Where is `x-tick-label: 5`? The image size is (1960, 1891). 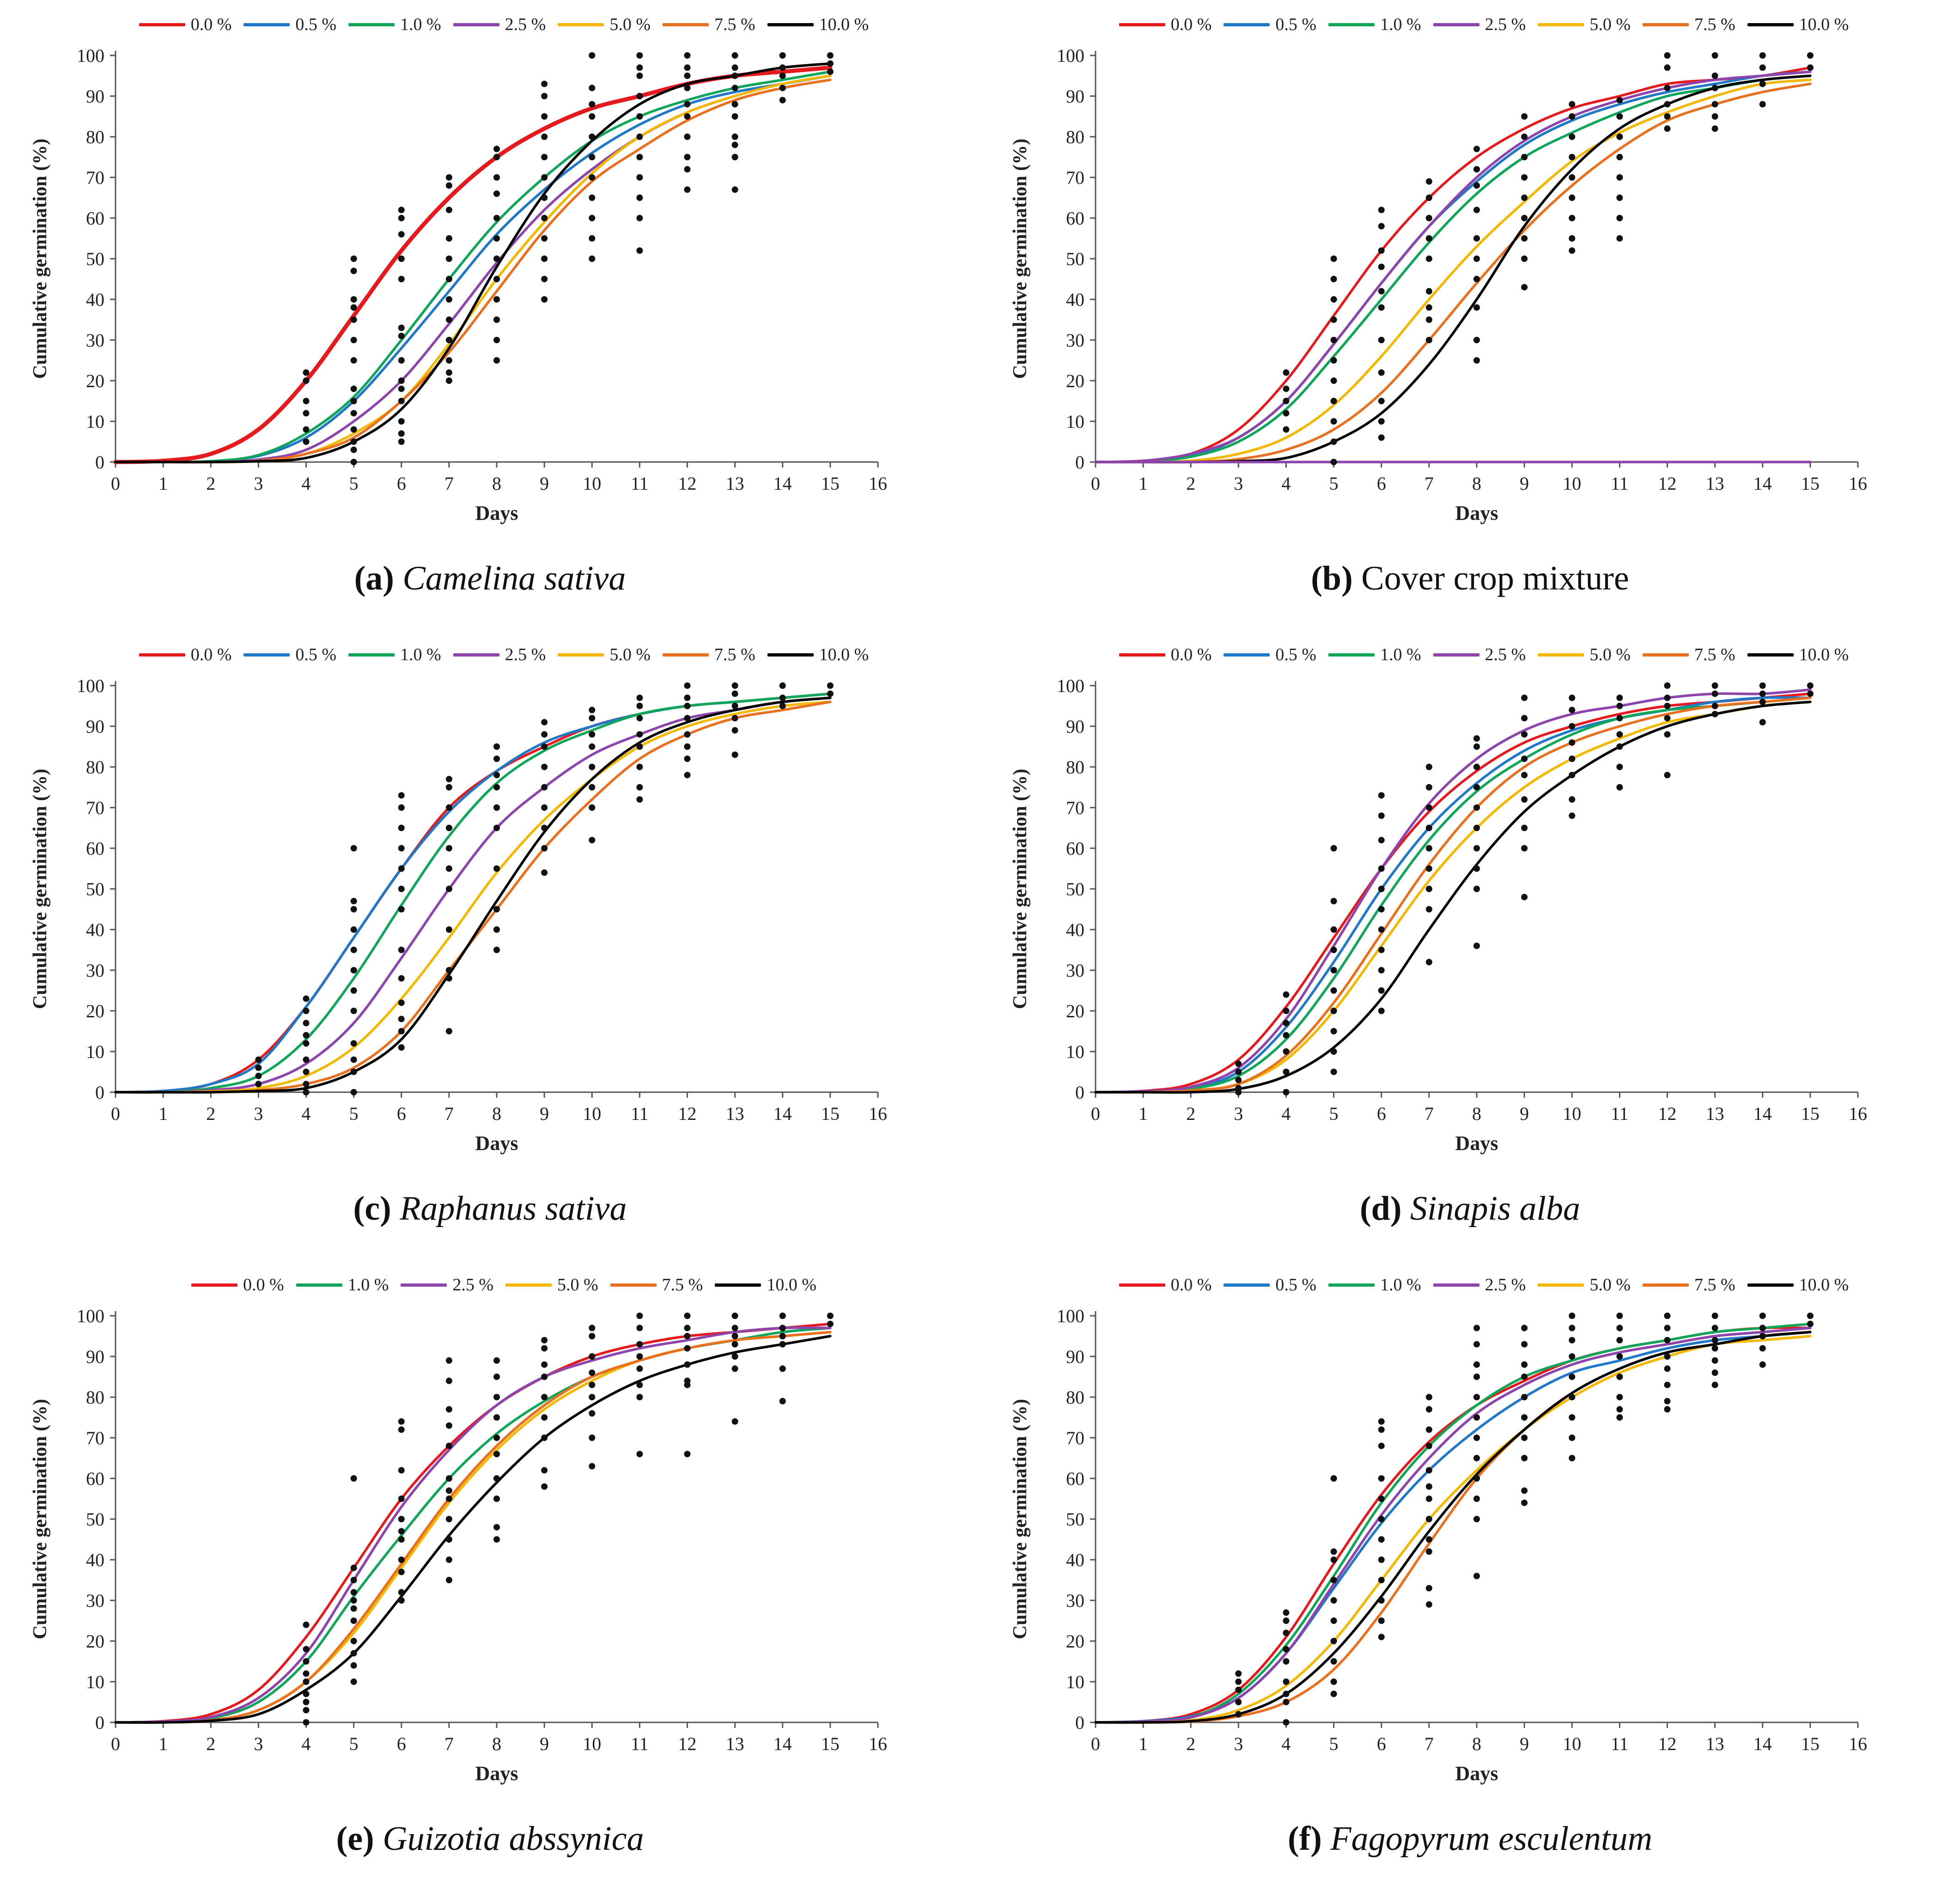 x-tick-label: 5 is located at coordinates (1334, 1743).